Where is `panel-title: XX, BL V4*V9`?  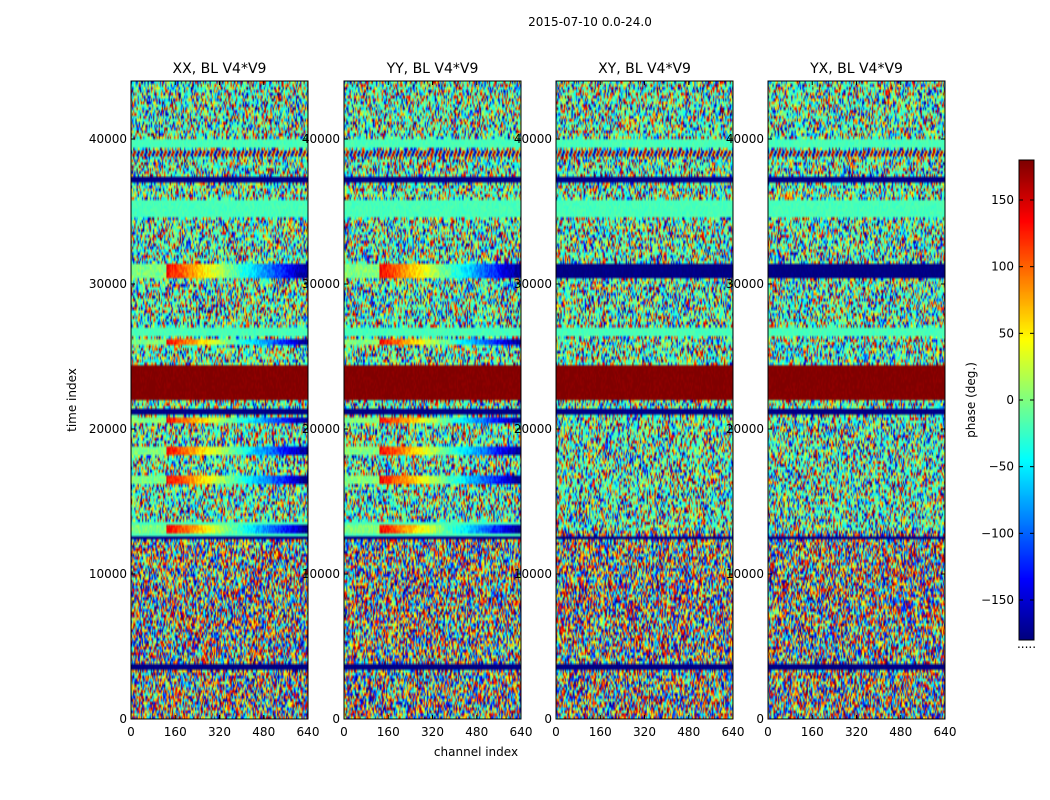
panel-title: XX, BL V4*V9 is located at coordinates (220, 69).